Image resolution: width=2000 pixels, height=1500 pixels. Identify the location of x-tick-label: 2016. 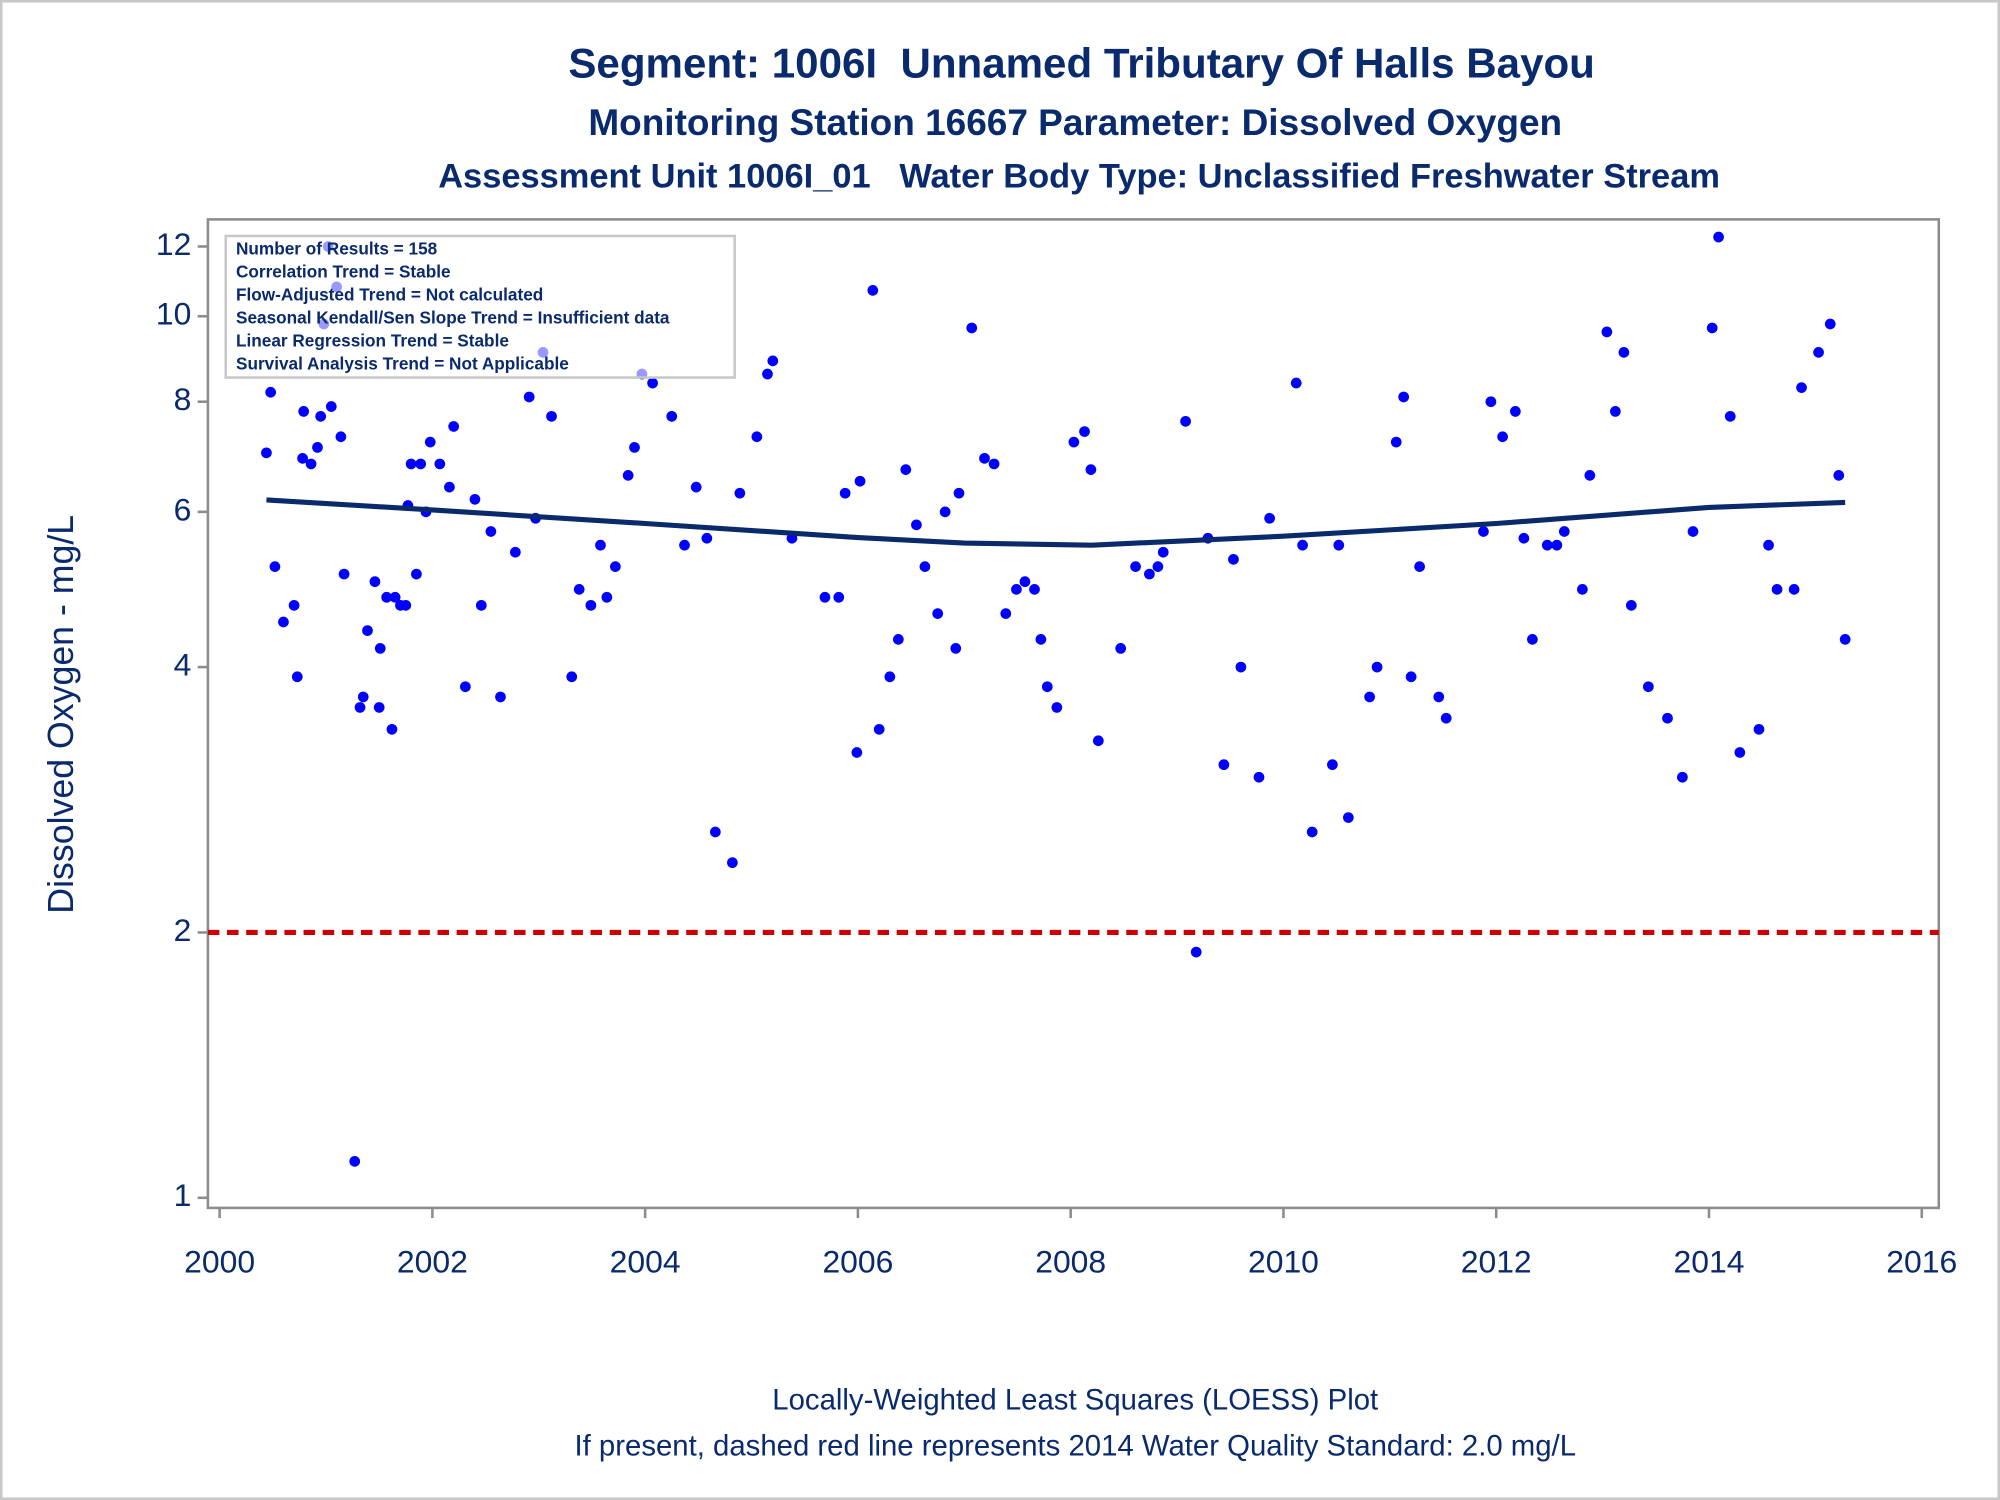
(1921, 1261).